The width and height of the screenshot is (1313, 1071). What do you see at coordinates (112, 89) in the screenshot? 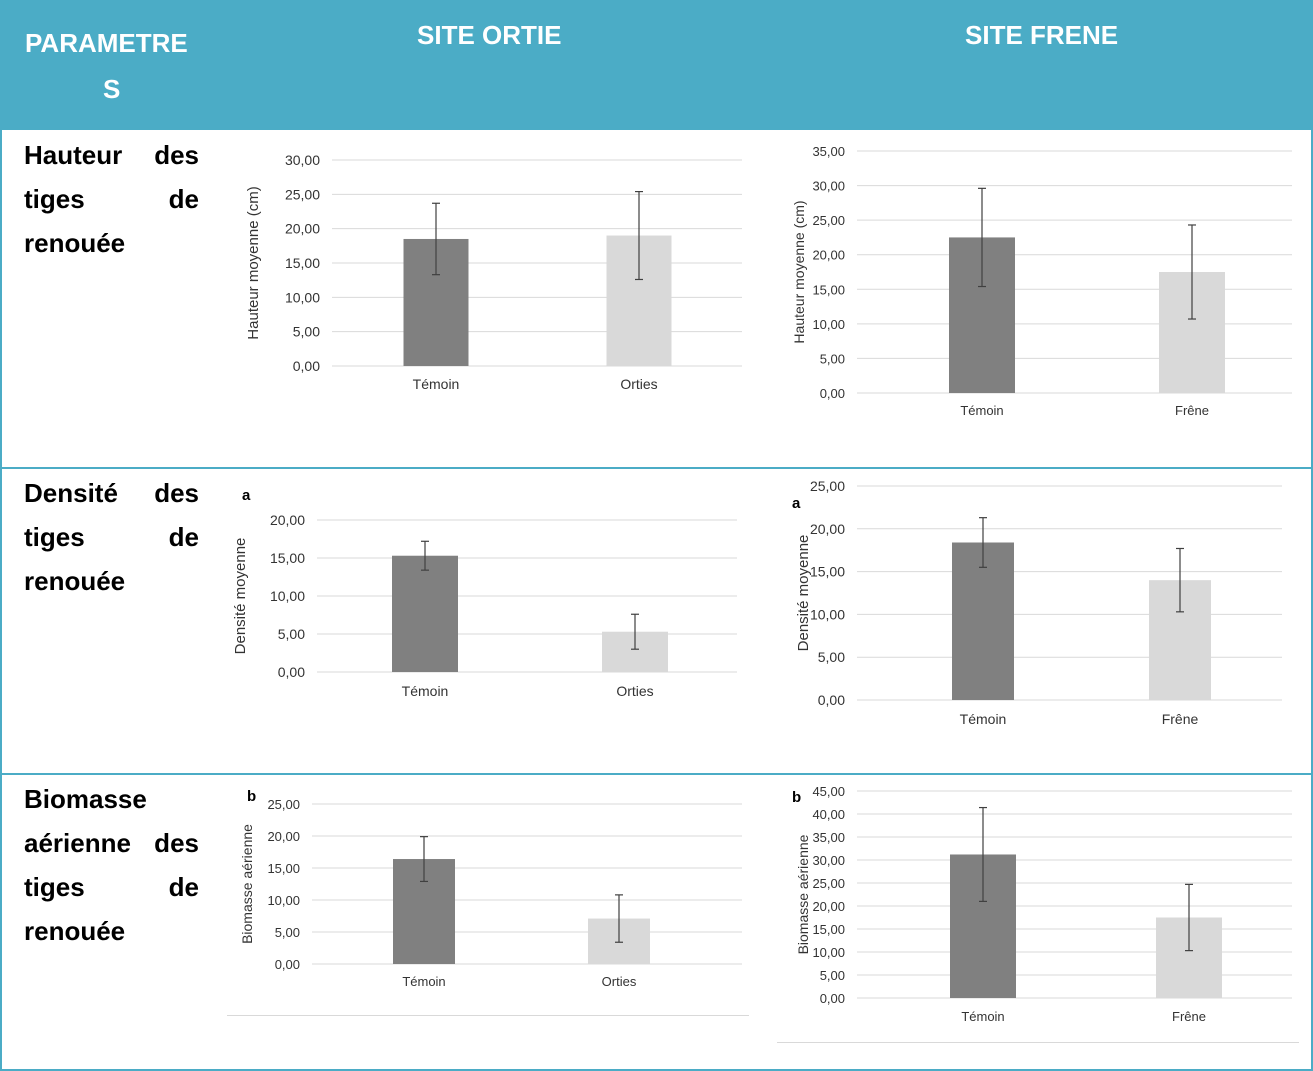
I see `header-parametres-line2: S` at bounding box center [112, 89].